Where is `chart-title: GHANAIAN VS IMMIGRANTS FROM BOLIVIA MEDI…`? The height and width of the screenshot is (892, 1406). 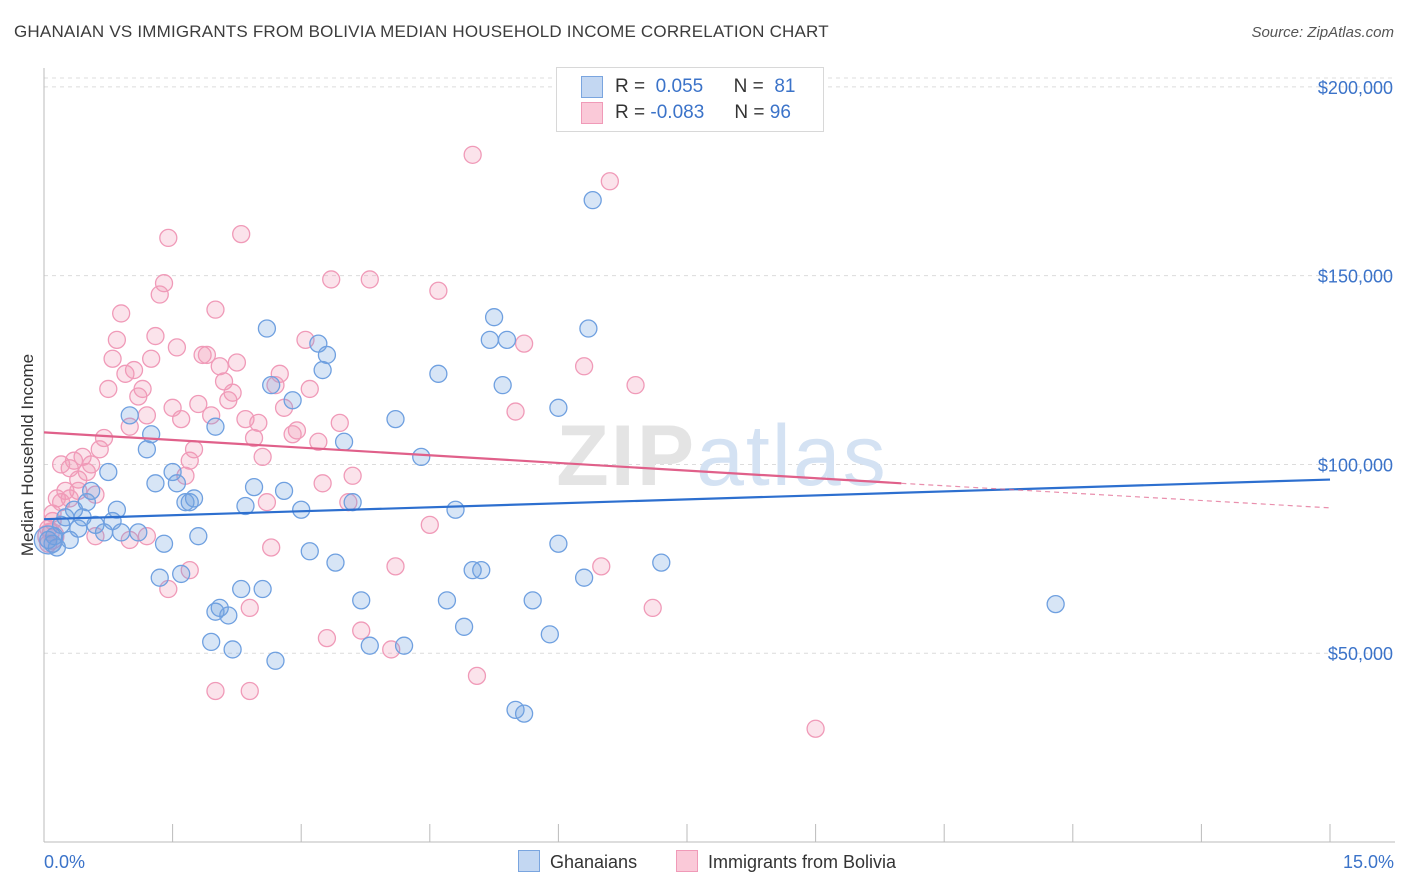
chart-title: GHANAIAN VS IMMIGRANTS FROM BOLIVIA MEDI… is located at coordinates (421, 31).